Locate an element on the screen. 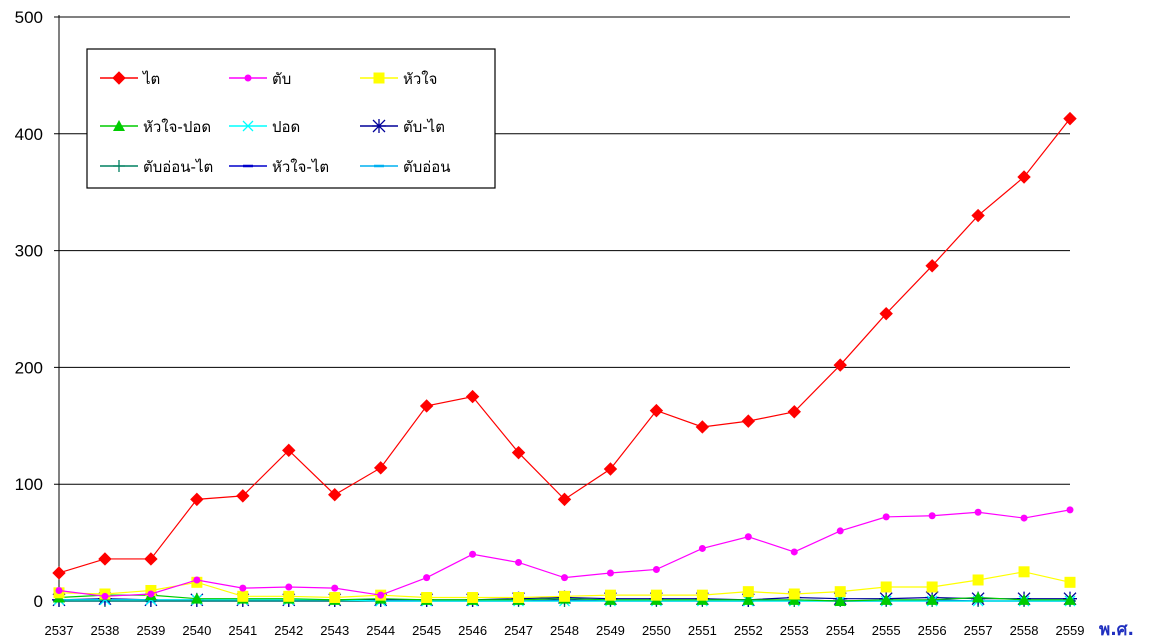 The height and width of the screenshot is (643, 1161). x-tick-label: 2558 is located at coordinates (1024, 630).